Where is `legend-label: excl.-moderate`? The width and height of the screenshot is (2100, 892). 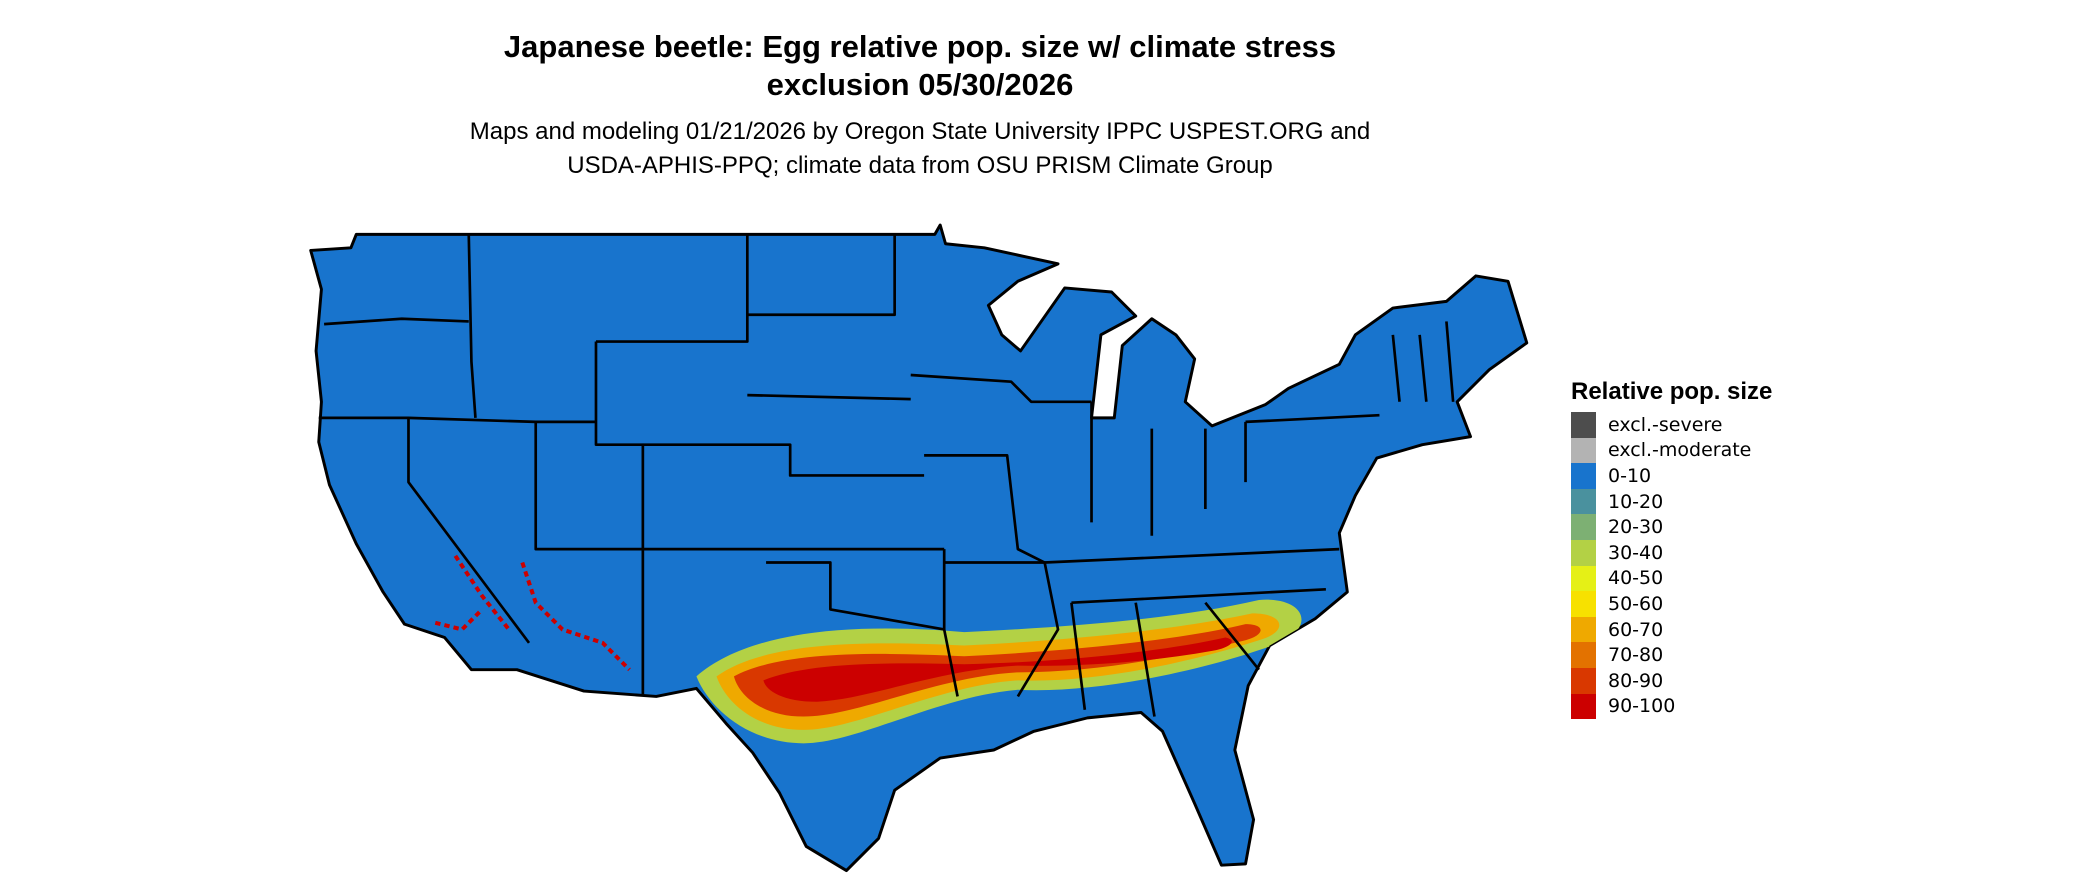 legend-label: excl.-moderate is located at coordinates (1680, 450).